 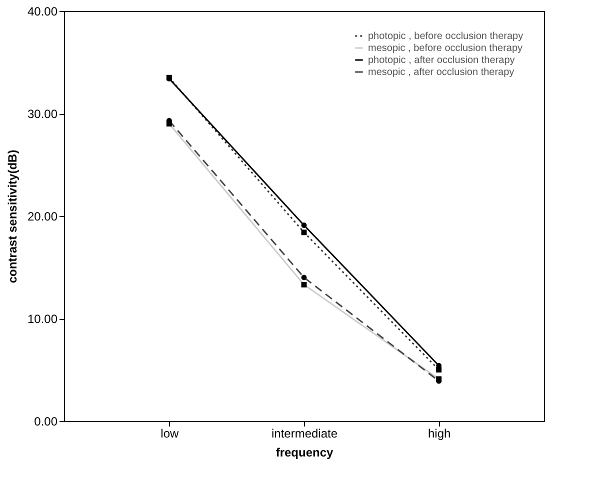 I want to click on y-tick-label: 0.00, so click(x=46, y=421).